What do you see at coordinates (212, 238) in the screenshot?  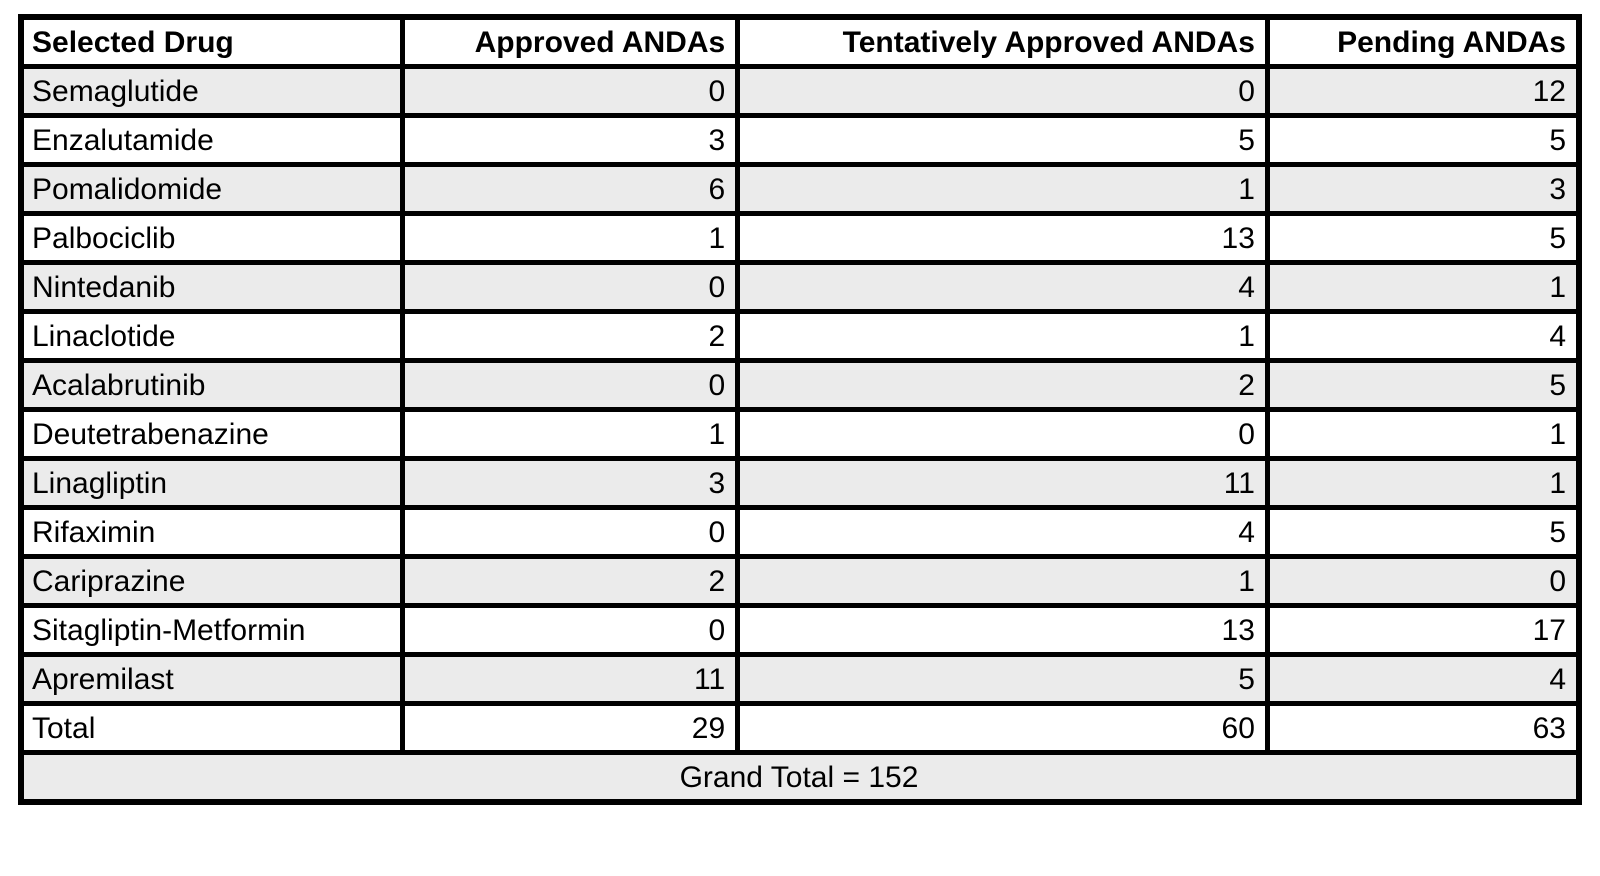 I see `drug-name-cell: Palbociclib` at bounding box center [212, 238].